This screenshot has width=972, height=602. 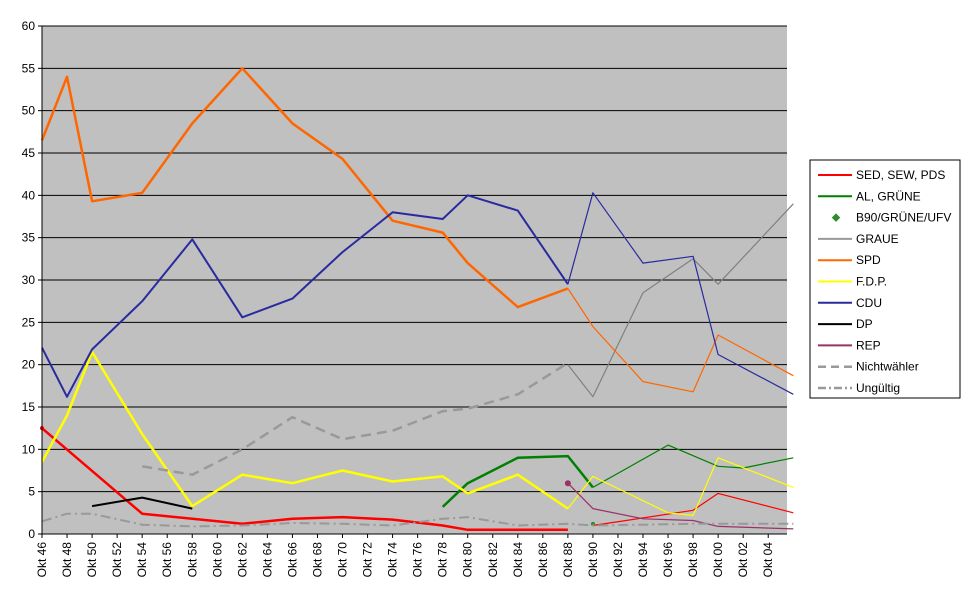 What do you see at coordinates (568, 560) in the screenshot?
I see `x-tick-label: Okt 88` at bounding box center [568, 560].